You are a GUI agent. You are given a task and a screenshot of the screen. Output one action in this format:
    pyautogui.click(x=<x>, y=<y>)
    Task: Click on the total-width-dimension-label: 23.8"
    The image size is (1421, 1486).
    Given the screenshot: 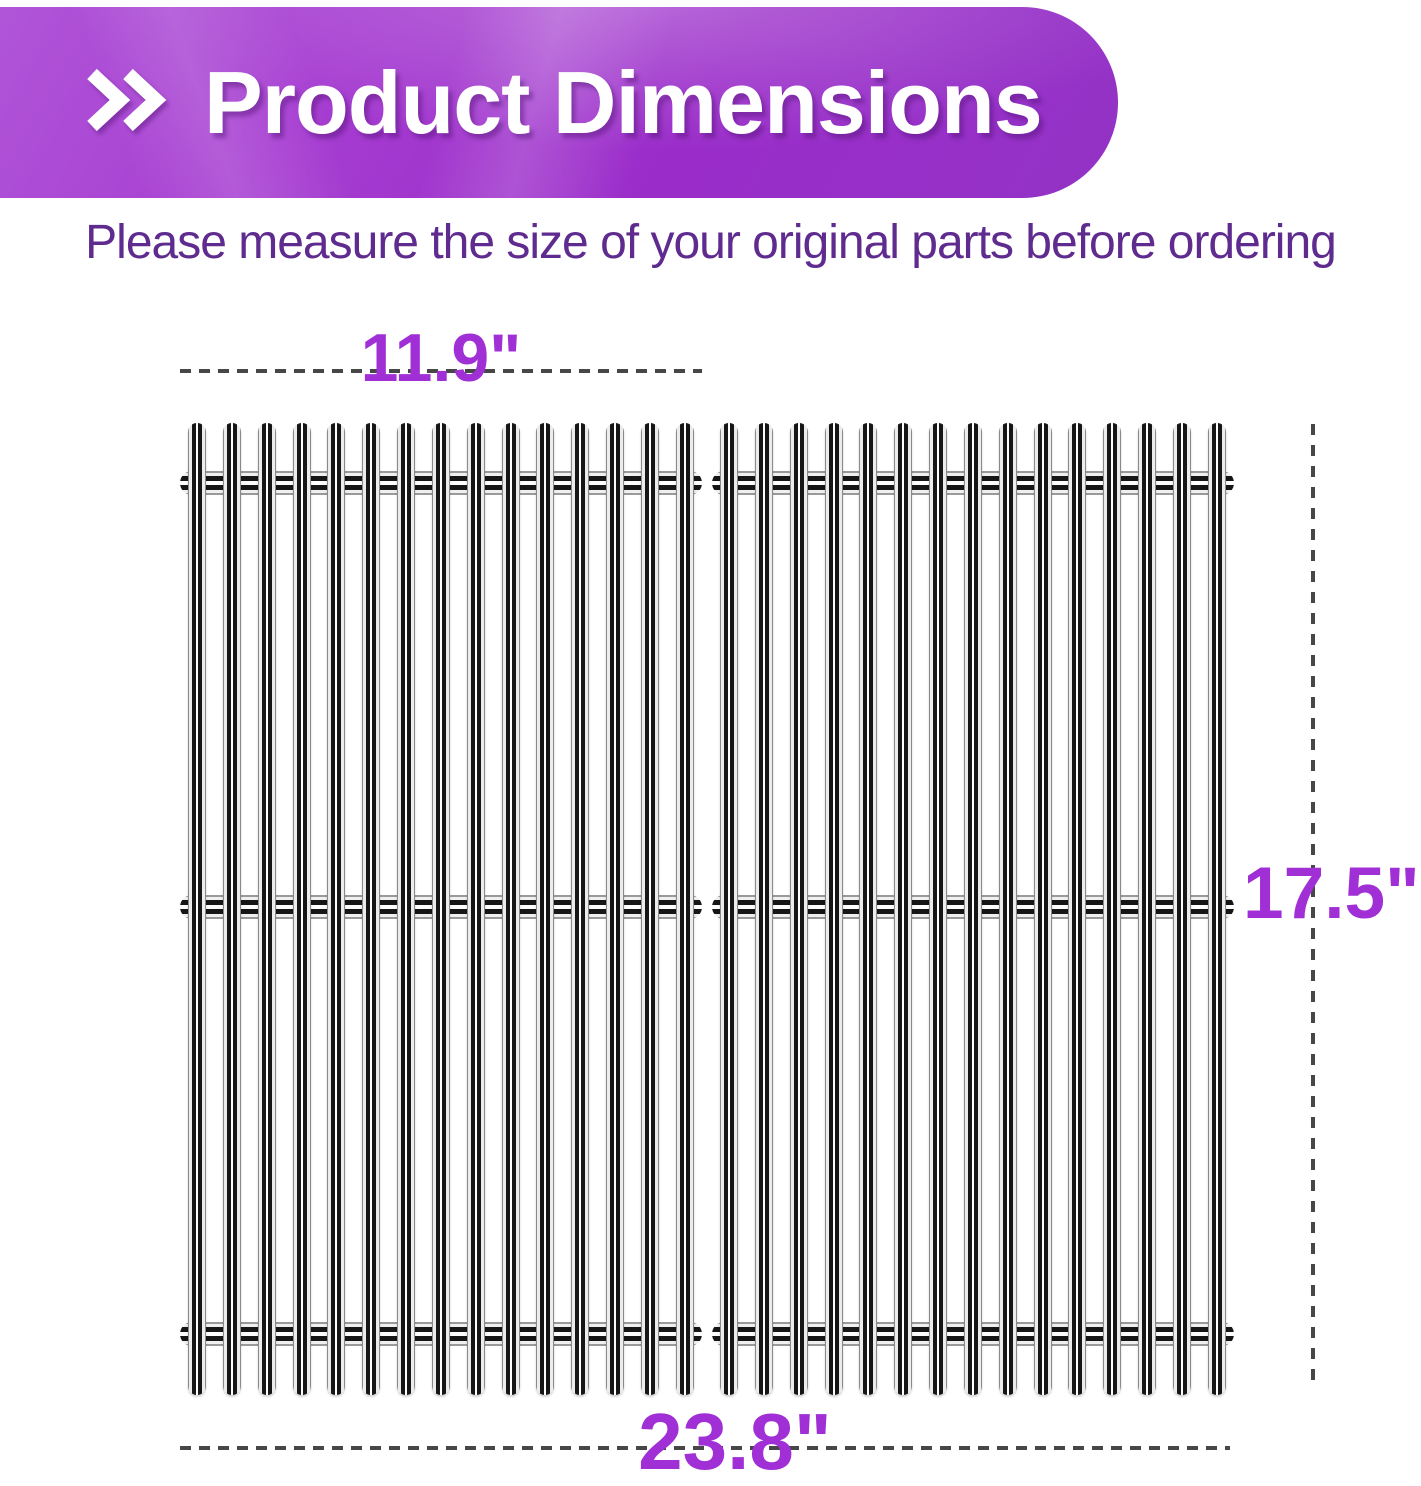 What is the action you would take?
    pyautogui.click(x=735, y=1441)
    